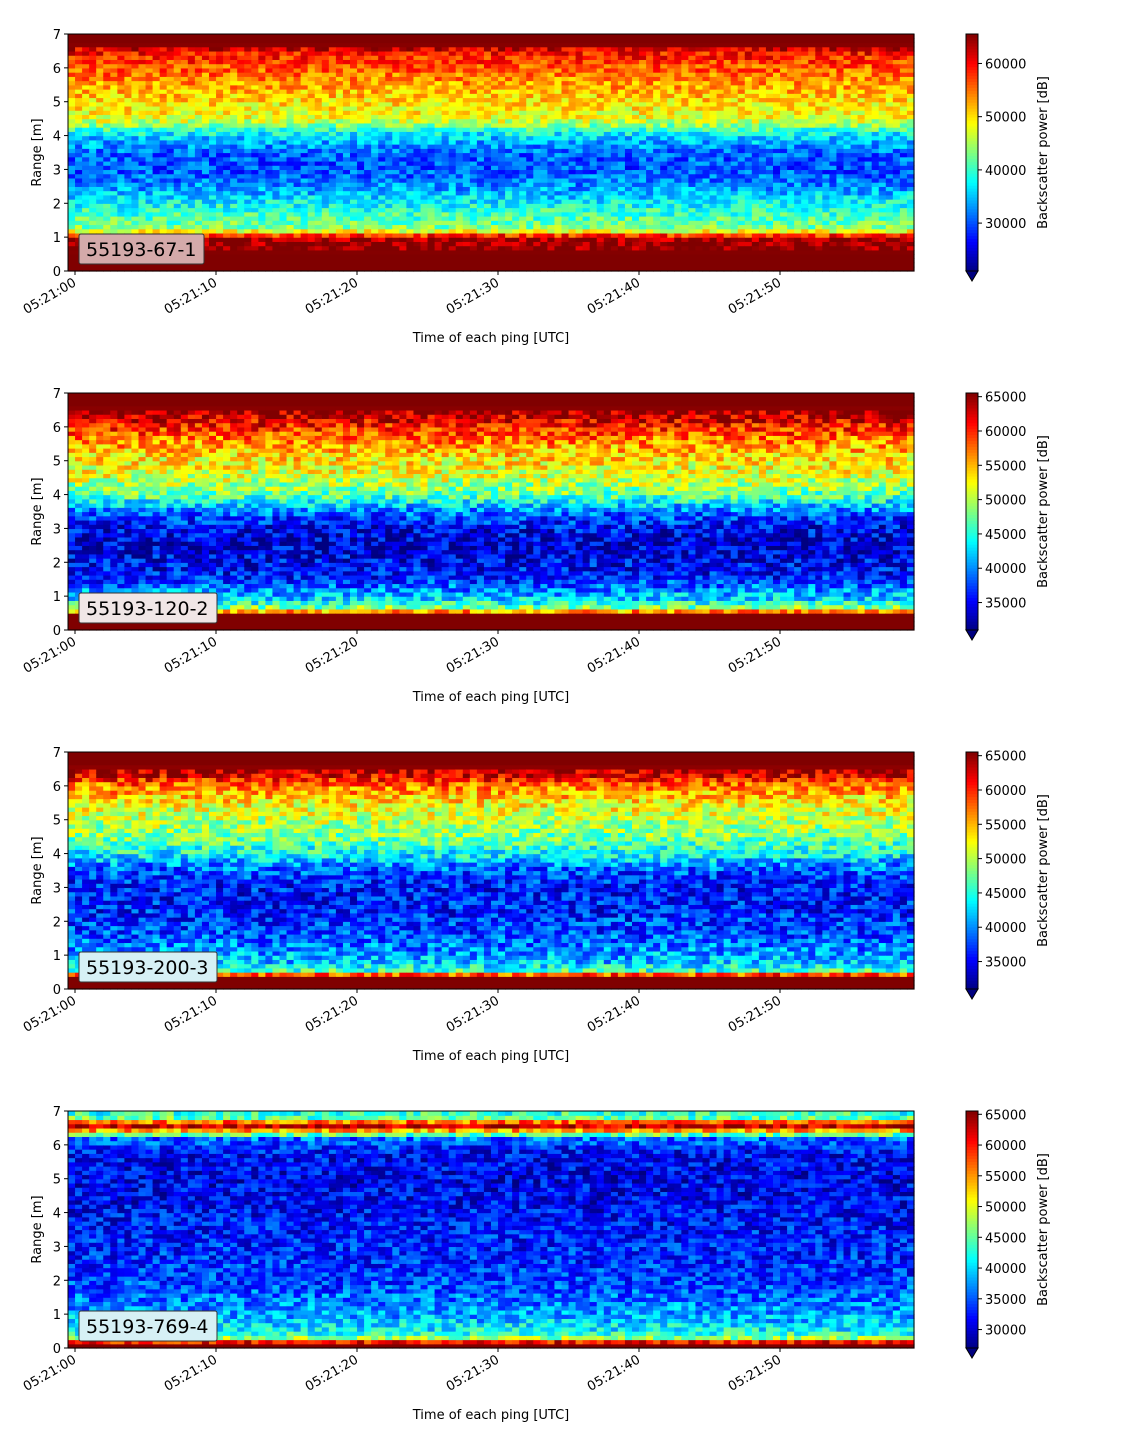 This screenshot has height=1436, width=1140. What do you see at coordinates (141, 250) in the screenshot?
I see `panel-label: 55193-67-1` at bounding box center [141, 250].